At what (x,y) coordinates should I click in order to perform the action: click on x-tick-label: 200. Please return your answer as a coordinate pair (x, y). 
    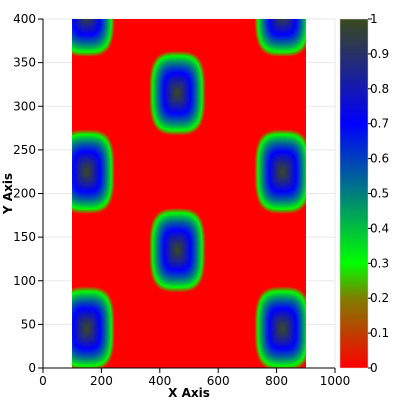
    Looking at the image, I should click on (101, 381).